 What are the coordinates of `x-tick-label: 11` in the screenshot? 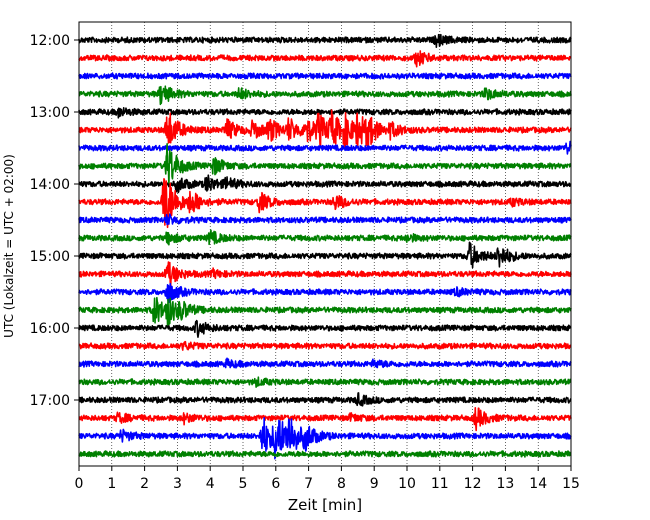 It's located at (440, 484).